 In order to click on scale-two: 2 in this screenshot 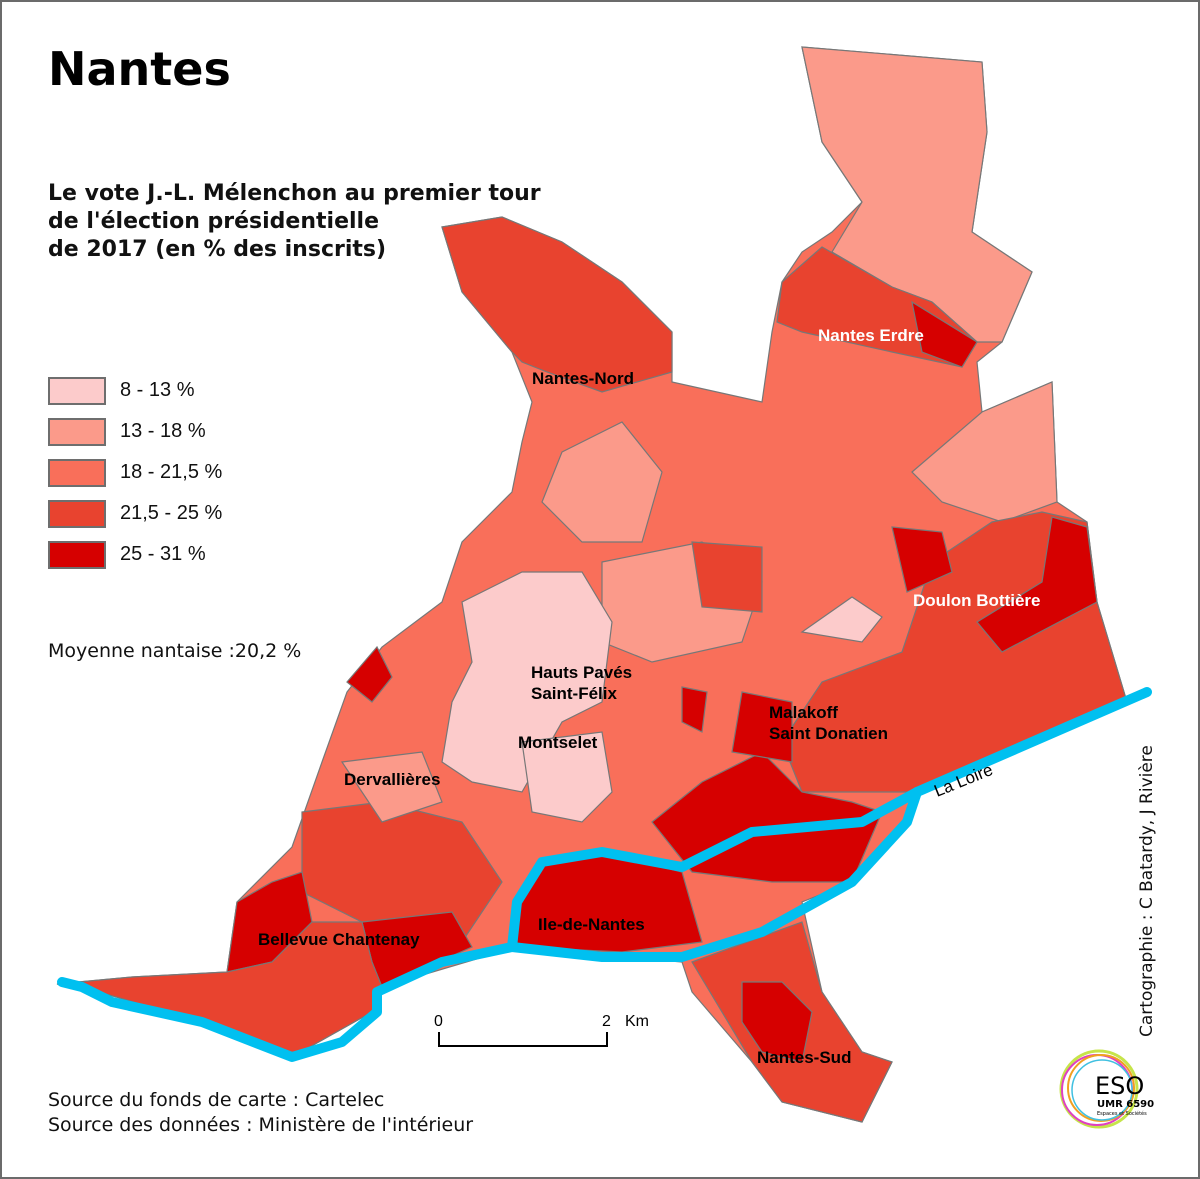, I will do `click(606, 1021)`.